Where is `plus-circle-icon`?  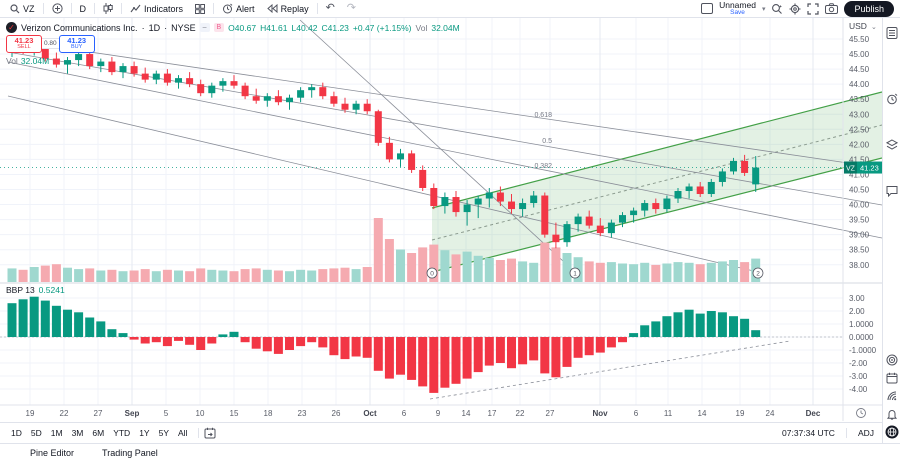
plus-circle-icon is located at coordinates (57, 8).